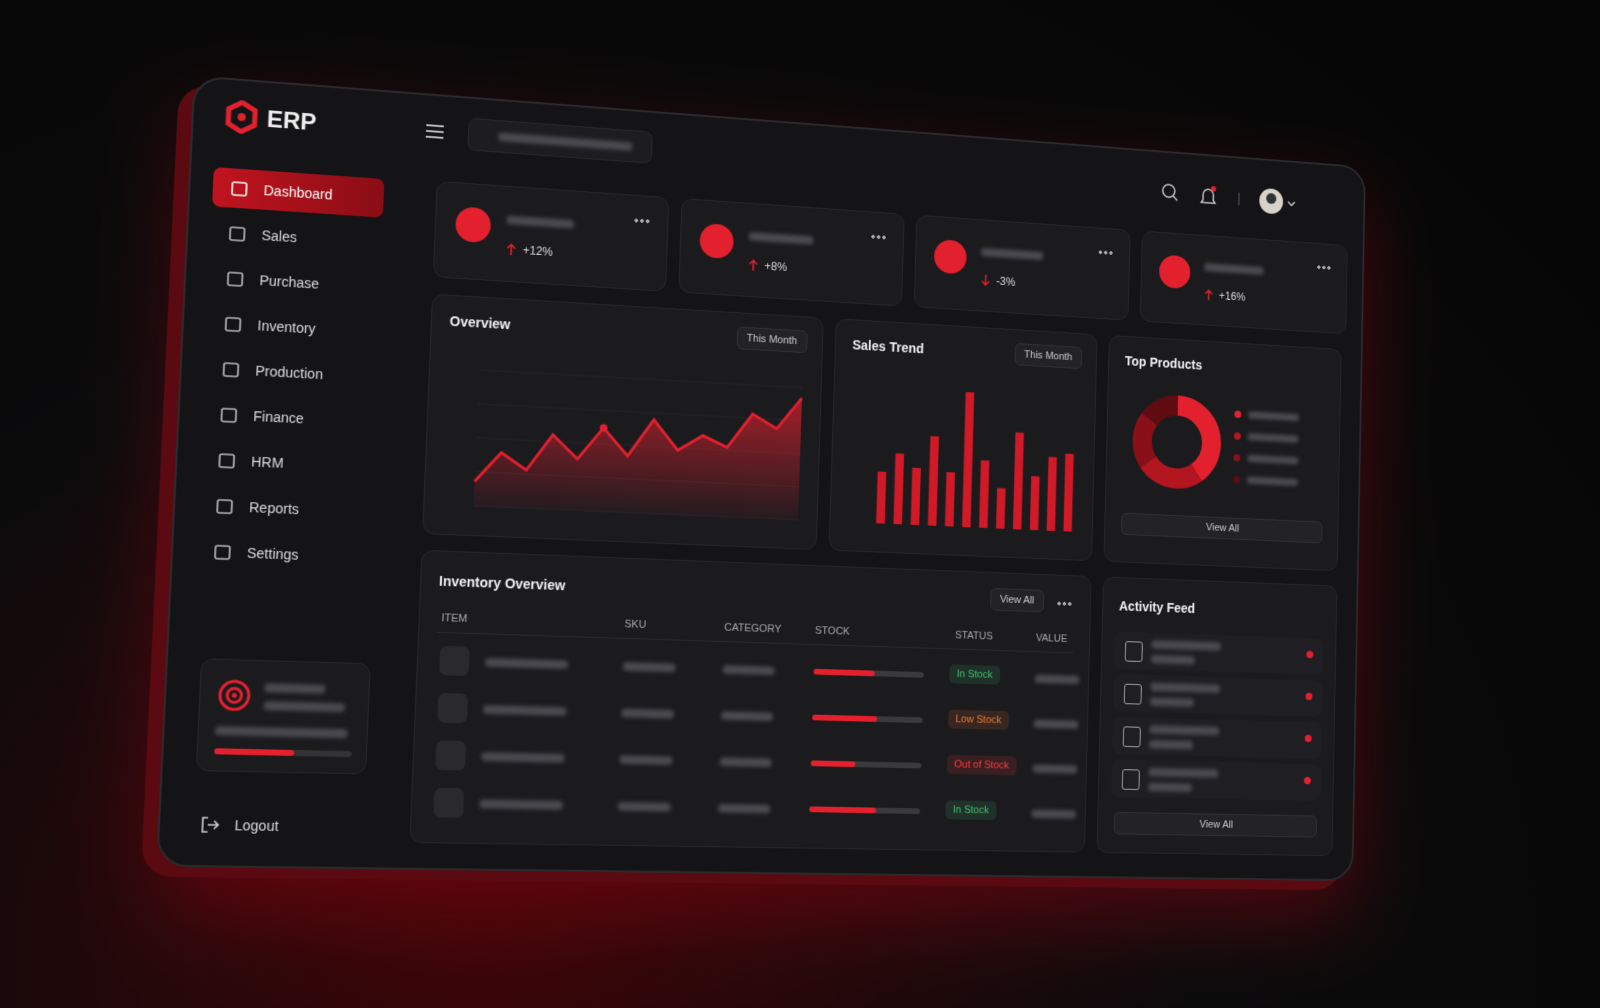  Describe the element at coordinates (294, 282) in the screenshot. I see `nav-item: Purchase` at that location.